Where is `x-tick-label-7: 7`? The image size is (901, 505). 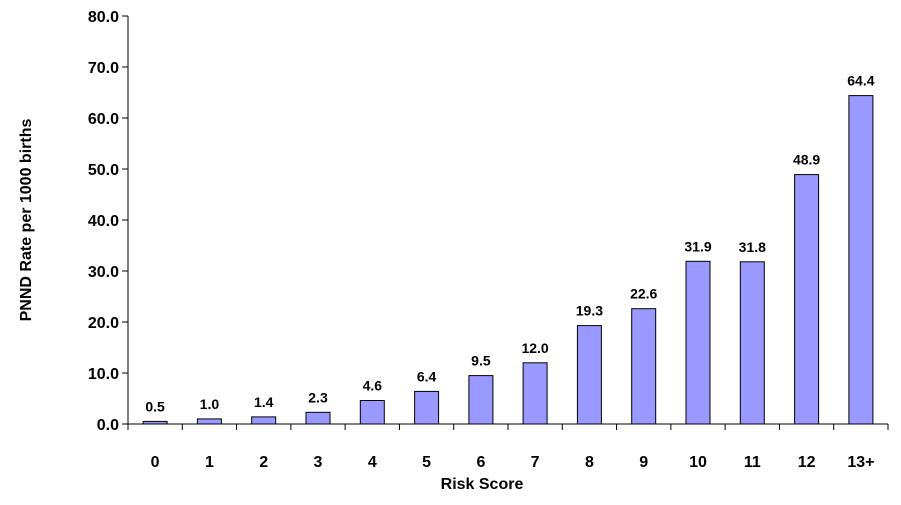 x-tick-label-7: 7 is located at coordinates (535, 462).